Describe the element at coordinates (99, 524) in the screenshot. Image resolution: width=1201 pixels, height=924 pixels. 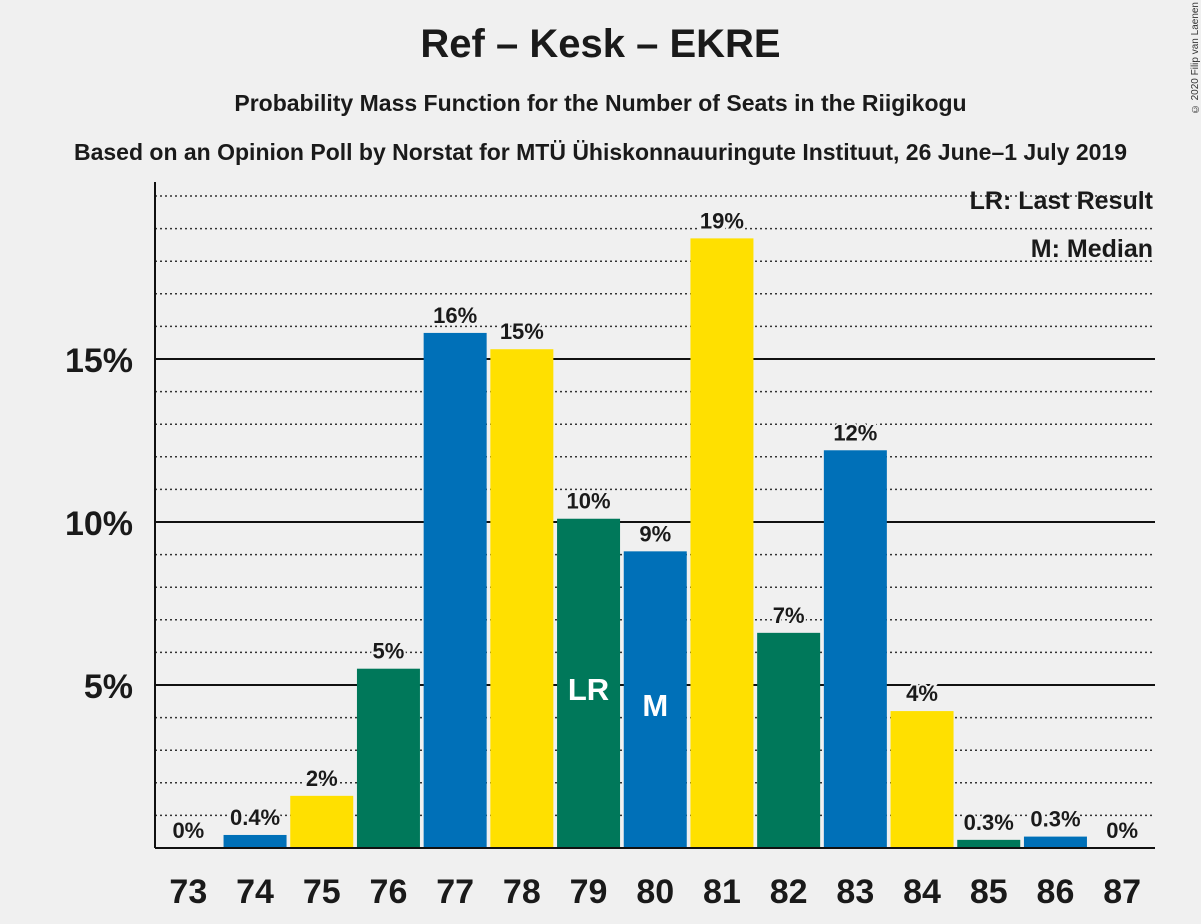
I see `y-tick-label: 10%` at that location.